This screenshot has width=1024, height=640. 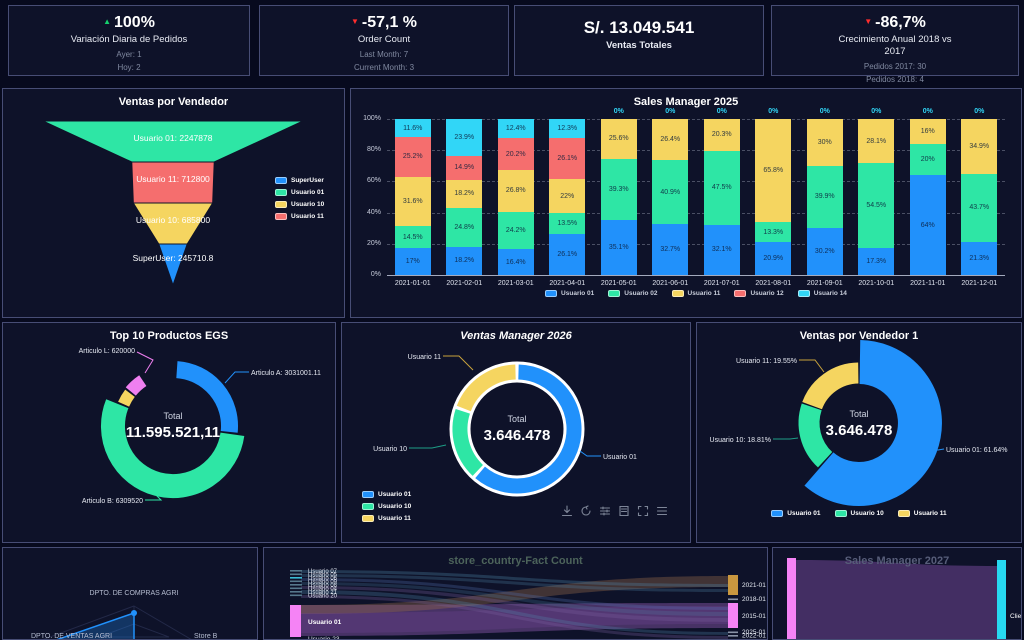 What do you see at coordinates (586, 511) in the screenshot?
I see `restore-icon` at bounding box center [586, 511].